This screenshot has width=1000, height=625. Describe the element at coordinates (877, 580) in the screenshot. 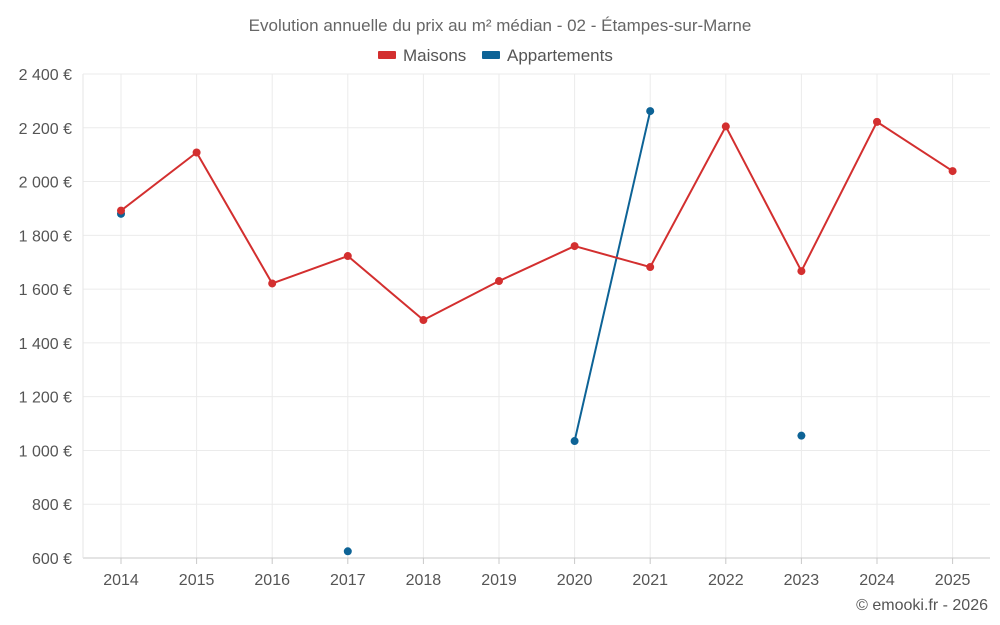

I see `x-tick-label: 2024` at that location.